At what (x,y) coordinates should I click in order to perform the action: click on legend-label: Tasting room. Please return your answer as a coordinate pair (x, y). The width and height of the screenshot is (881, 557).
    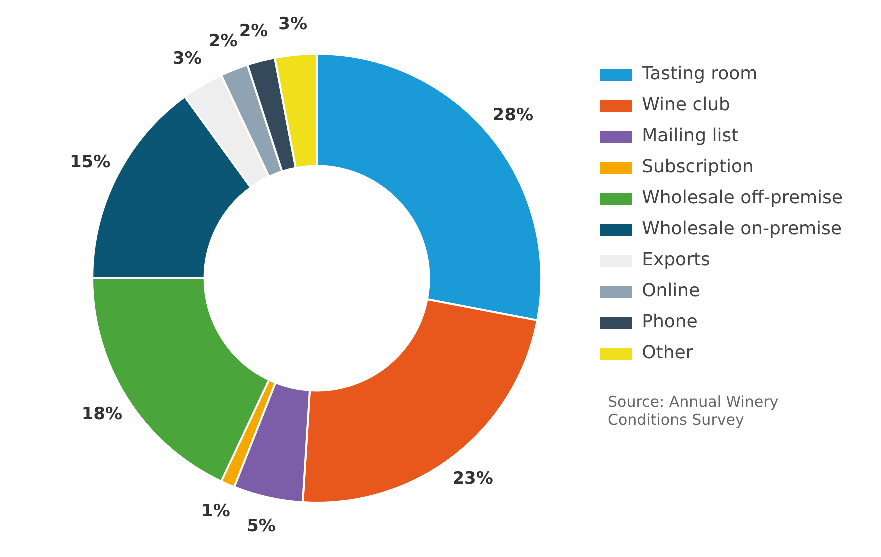
    Looking at the image, I should click on (699, 74).